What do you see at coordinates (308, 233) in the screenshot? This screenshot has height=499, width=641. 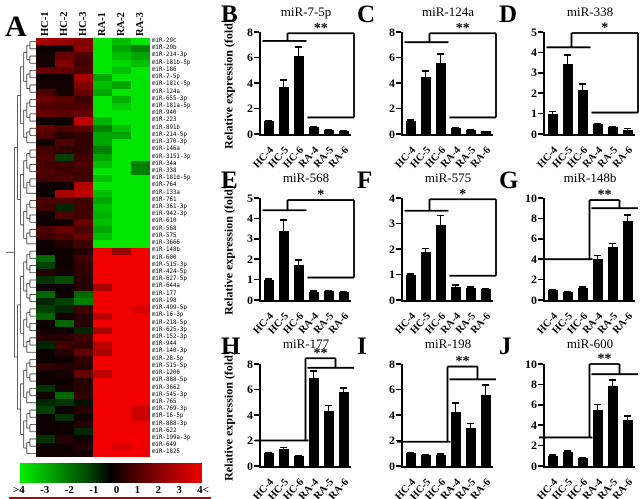 I see `significance-bracket: *` at bounding box center [308, 233].